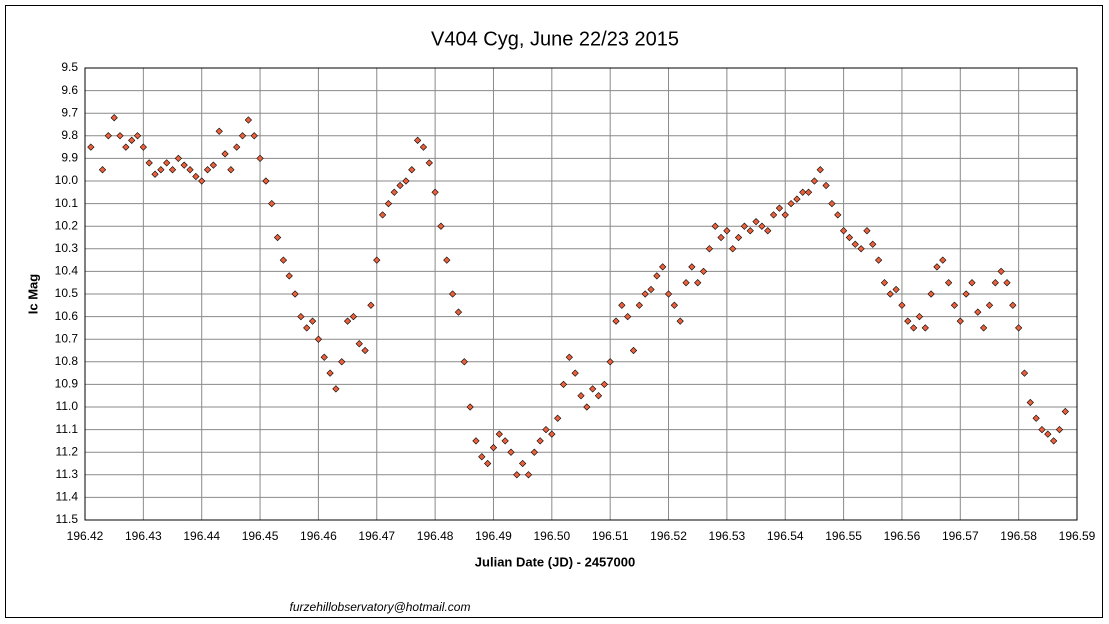  Describe the element at coordinates (67, 519) in the screenshot. I see `y-tick-label: 11.5` at that location.